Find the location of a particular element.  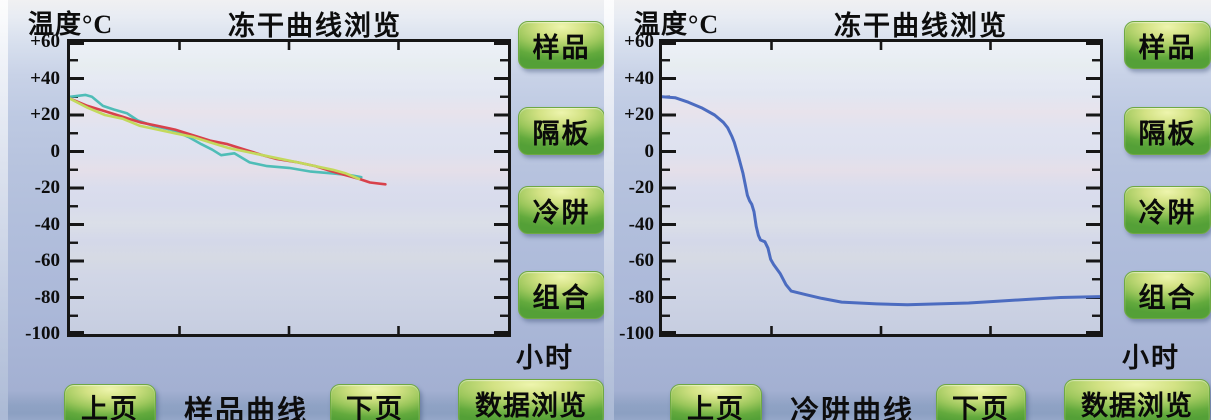

curve-type-caption: 冷阱曲线 is located at coordinates (851, 408).